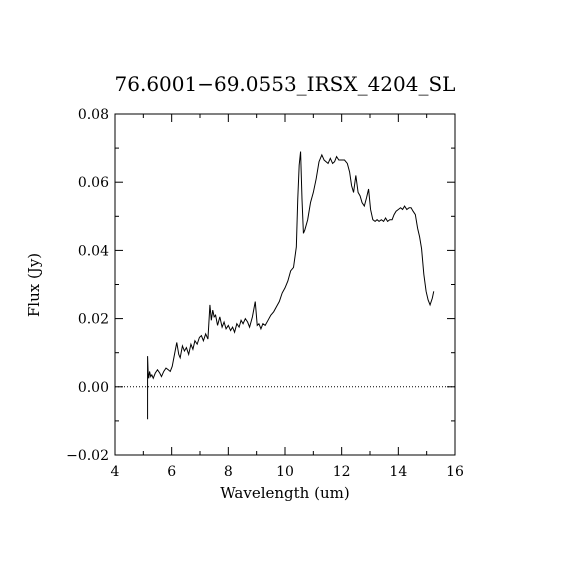  Describe the element at coordinates (342, 472) in the screenshot. I see `x-tick-label: 12` at that location.